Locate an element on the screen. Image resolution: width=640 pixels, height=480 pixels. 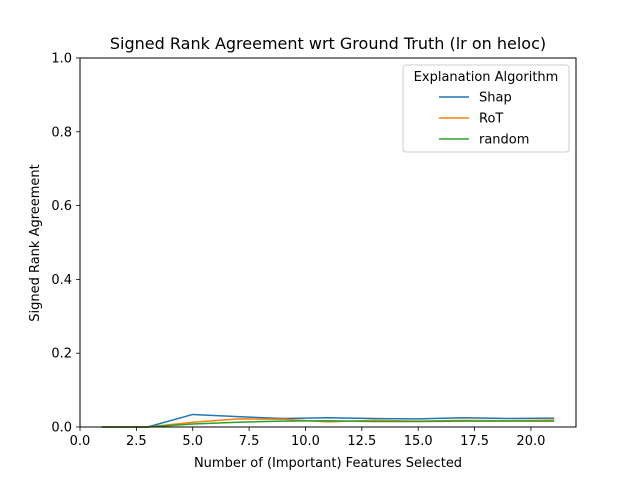
legend-entries: Shap RoT random is located at coordinates (484, 119).